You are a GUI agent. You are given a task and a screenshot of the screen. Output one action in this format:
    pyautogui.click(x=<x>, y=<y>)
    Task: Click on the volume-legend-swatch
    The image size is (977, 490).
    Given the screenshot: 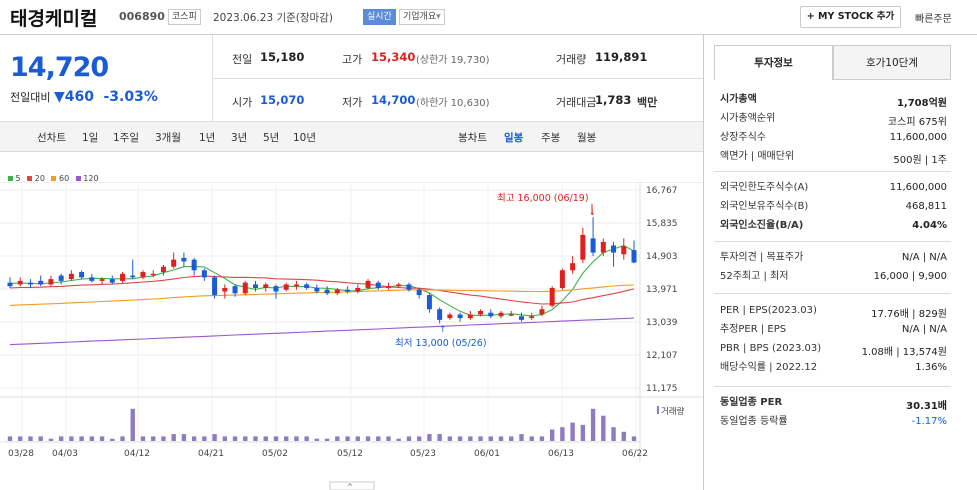 What is the action you would take?
    pyautogui.click(x=658, y=410)
    